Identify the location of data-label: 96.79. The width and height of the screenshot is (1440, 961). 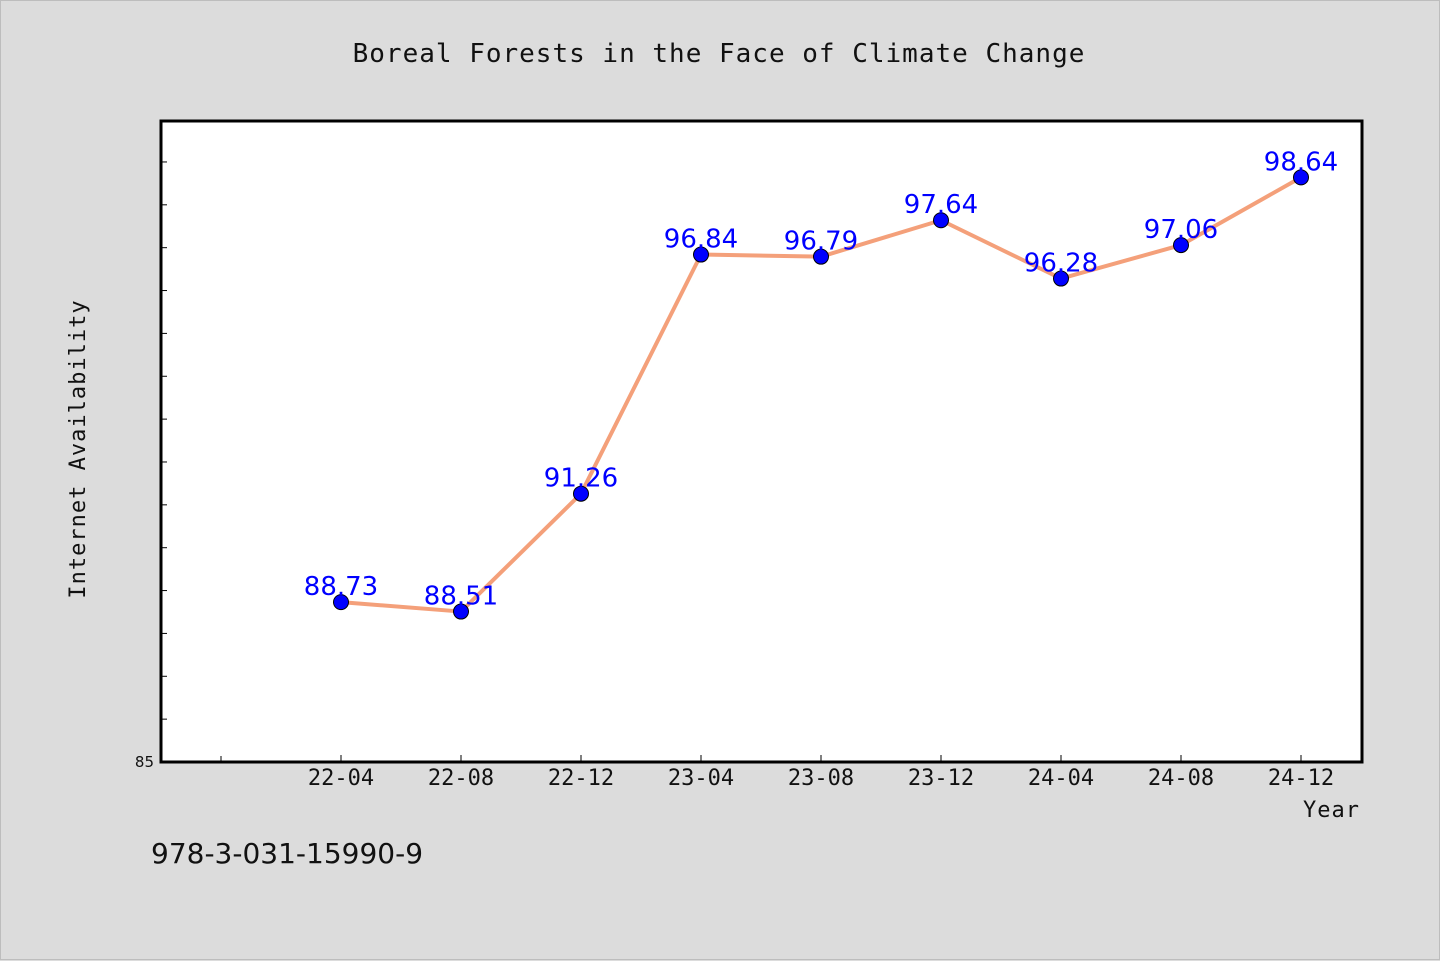
(821, 242).